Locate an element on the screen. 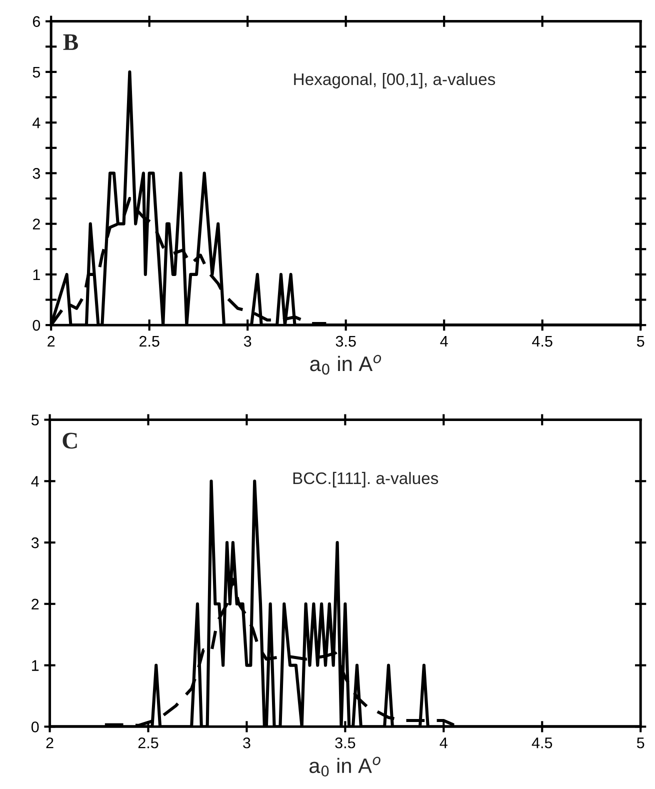 The height and width of the screenshot is (789, 655). annotation: C is located at coordinates (69, 440).